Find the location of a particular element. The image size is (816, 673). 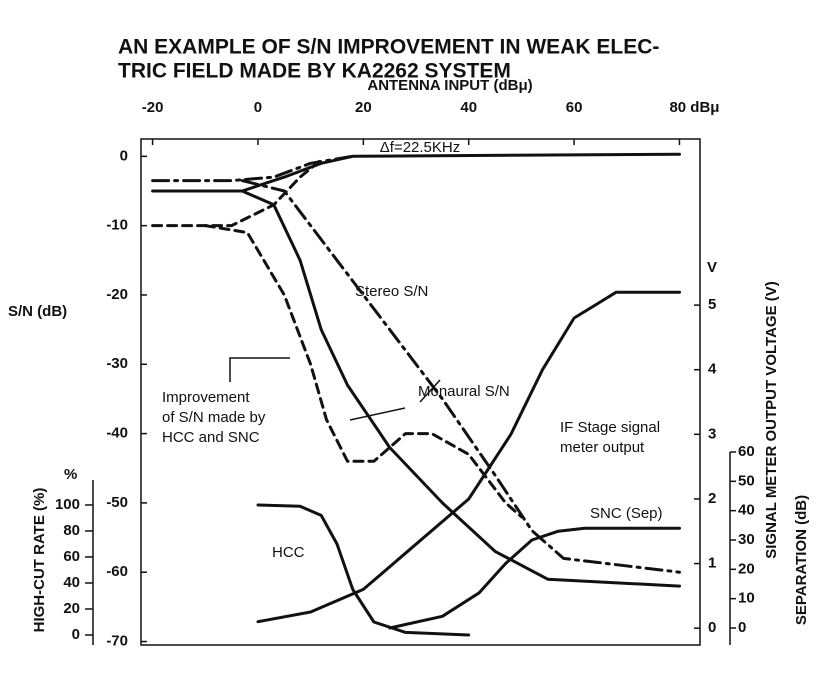

annotation: of S/N made by is located at coordinates (214, 417).